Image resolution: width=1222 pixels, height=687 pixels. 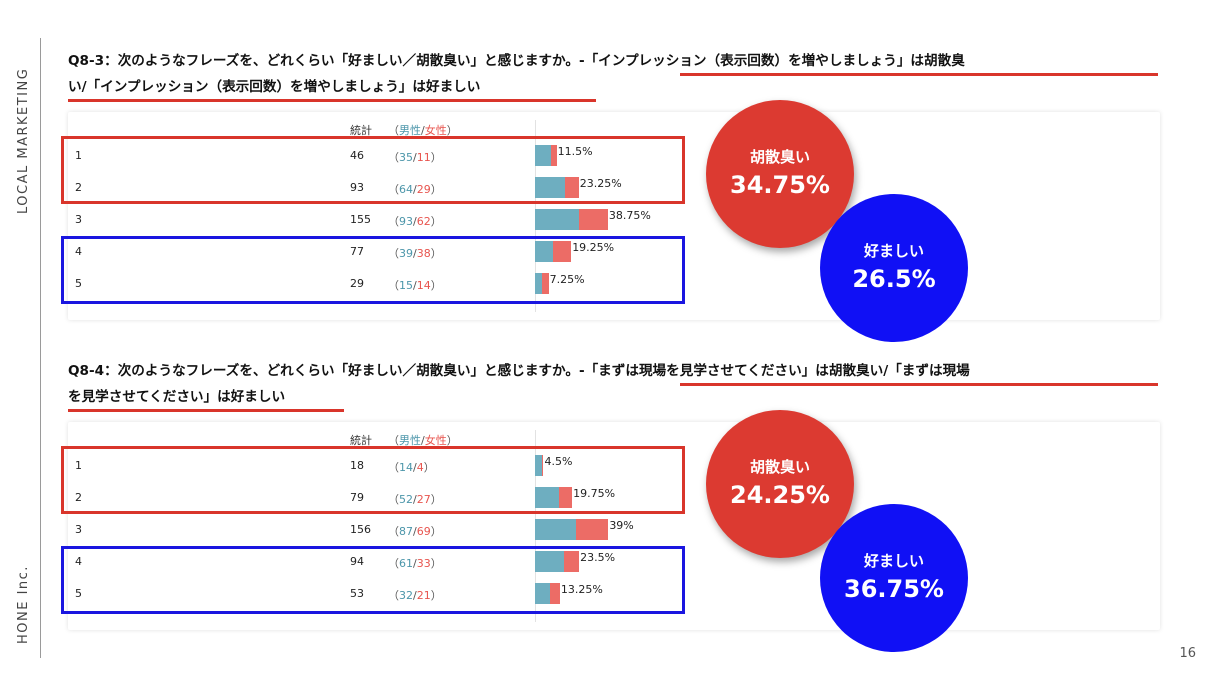 What do you see at coordinates (621, 525) in the screenshot?
I see `bar-percent-label: 39%` at bounding box center [621, 525].